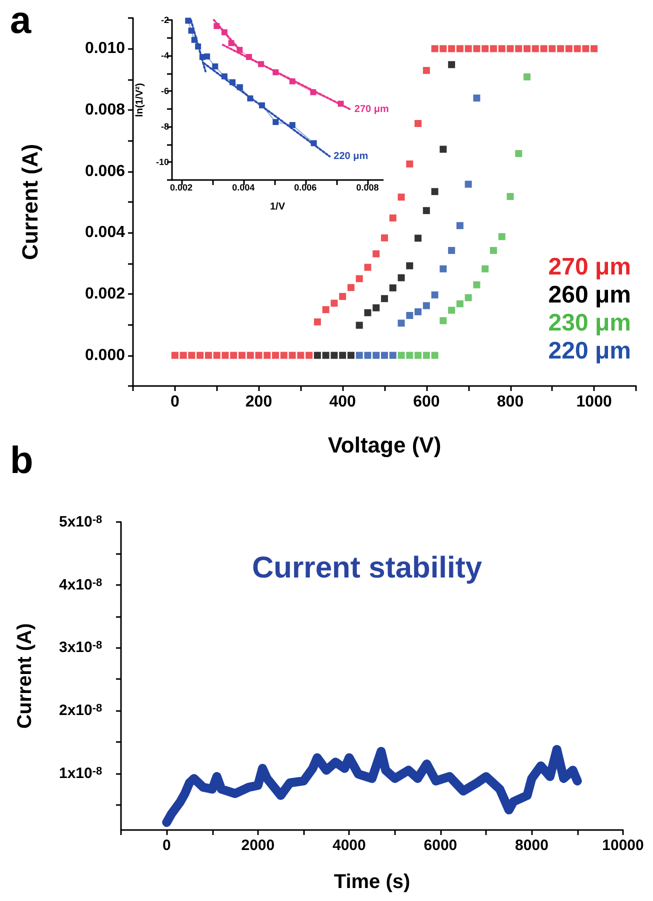 This screenshot has width=653, height=901. Describe the element at coordinates (367, 187) in the screenshot. I see `x-tick-label: 0.008` at that location.